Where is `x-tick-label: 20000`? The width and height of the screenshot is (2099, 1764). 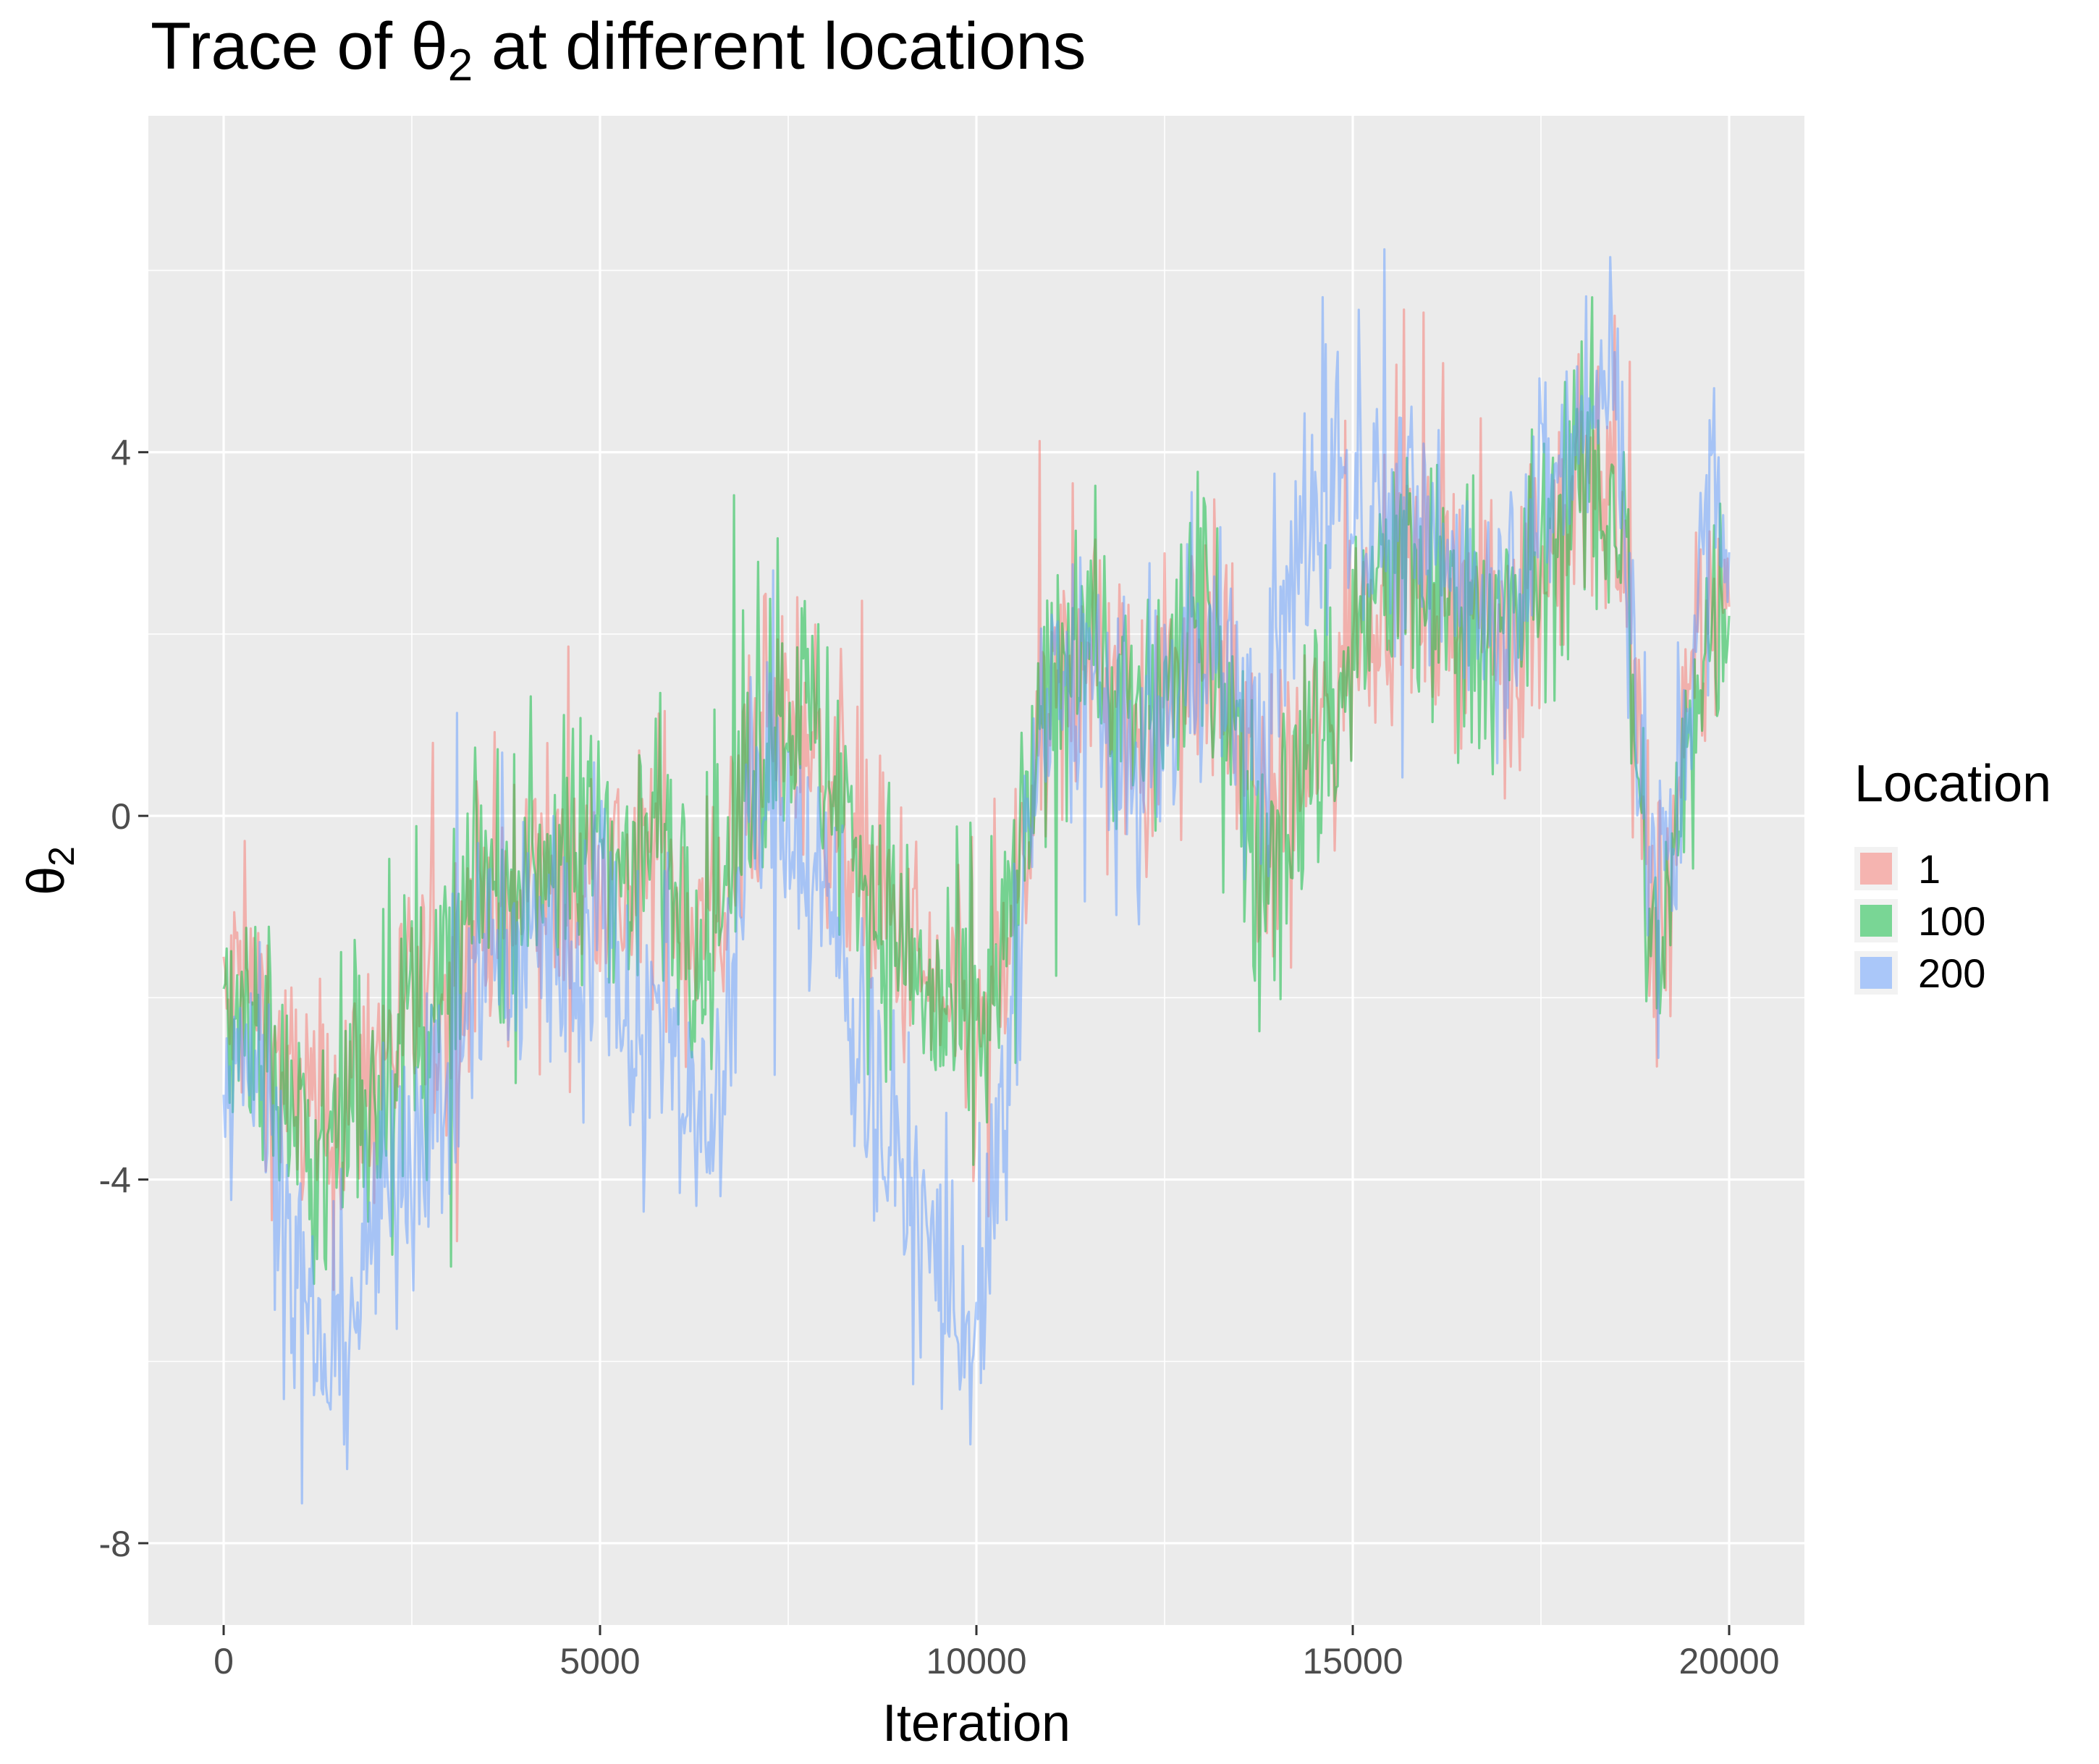 x-tick-label: 20000 is located at coordinates (1728, 1661).